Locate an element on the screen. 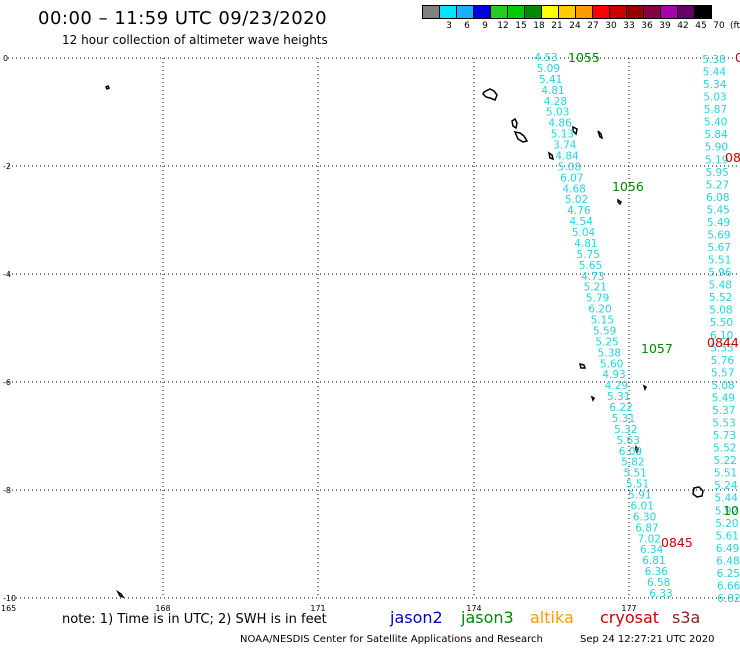  satellite-legend-item: altika is located at coordinates (552, 617).